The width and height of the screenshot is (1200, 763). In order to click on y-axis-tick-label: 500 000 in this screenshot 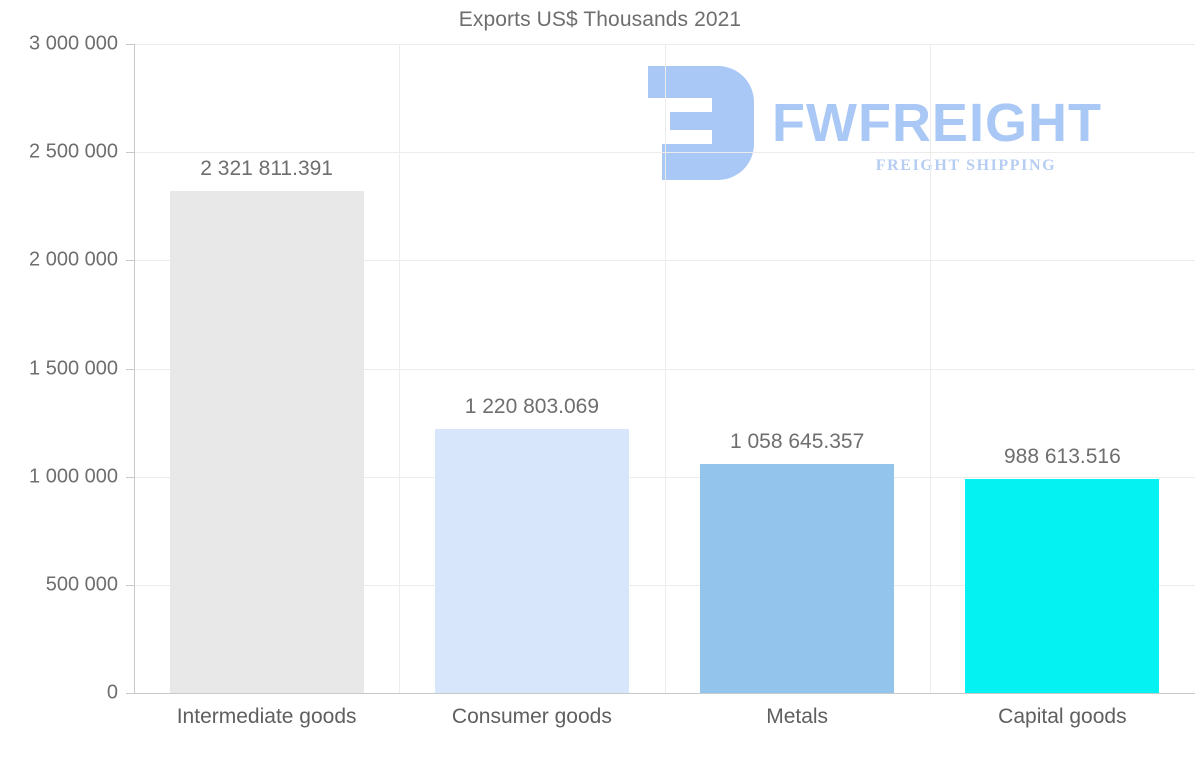, I will do `click(81, 584)`.